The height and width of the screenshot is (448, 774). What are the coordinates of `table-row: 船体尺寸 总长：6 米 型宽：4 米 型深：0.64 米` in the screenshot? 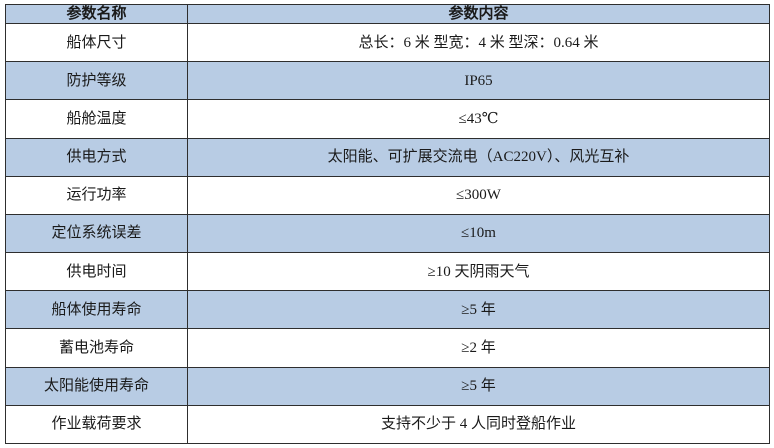 It's located at (387, 42).